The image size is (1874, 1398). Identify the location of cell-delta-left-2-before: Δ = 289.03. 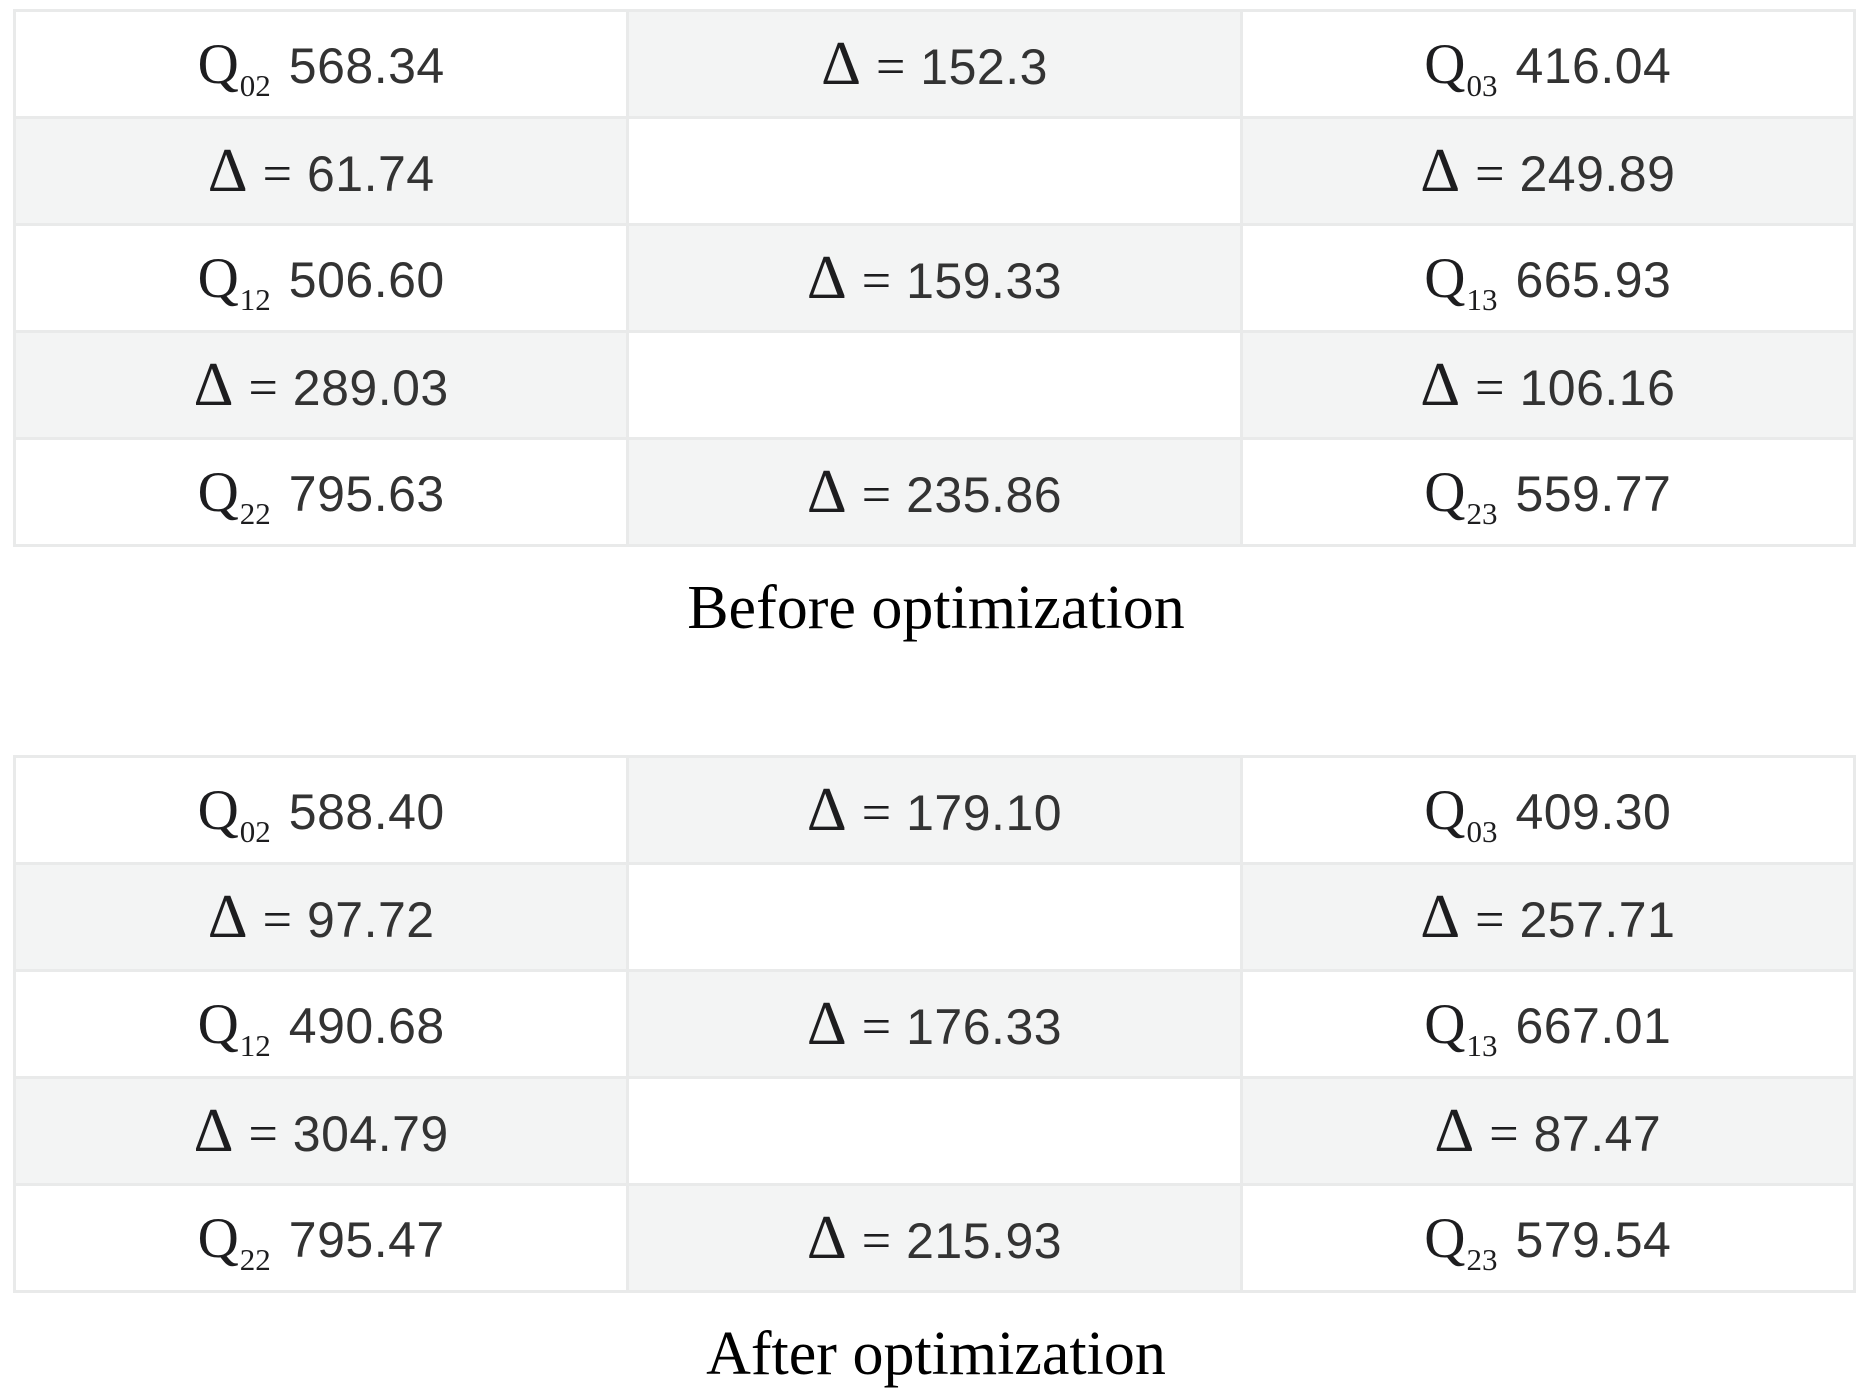
(321, 385).